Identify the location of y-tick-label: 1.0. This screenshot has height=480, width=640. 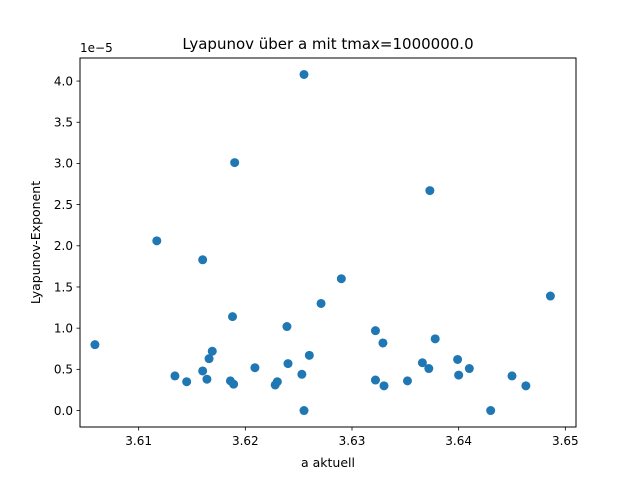
(63, 328).